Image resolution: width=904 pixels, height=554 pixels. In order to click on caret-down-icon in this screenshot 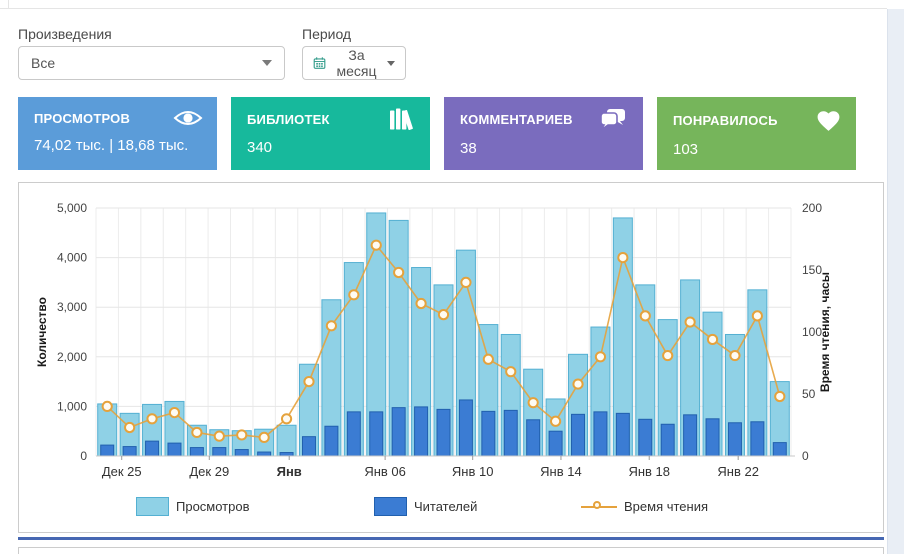, I will do `click(391, 63)`.